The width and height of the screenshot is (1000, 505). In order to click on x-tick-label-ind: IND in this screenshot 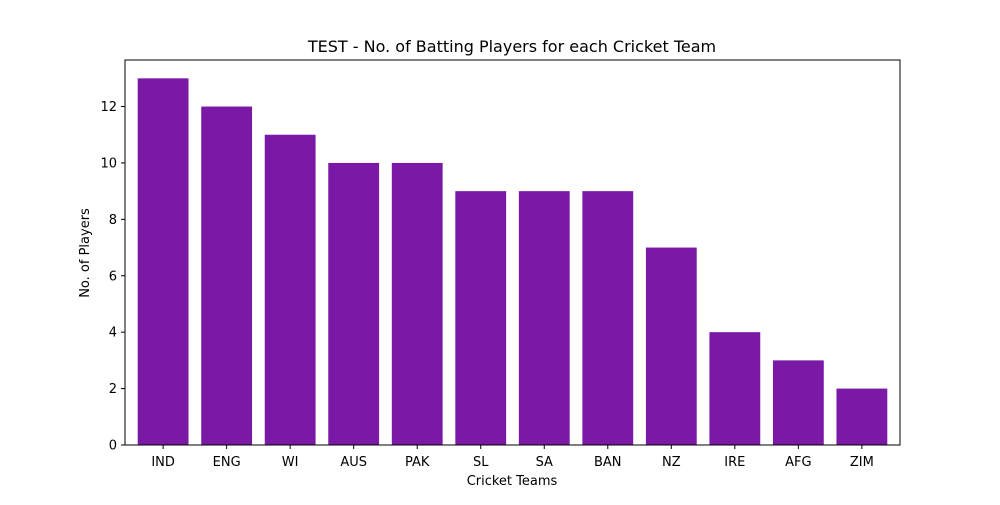, I will do `click(163, 462)`.